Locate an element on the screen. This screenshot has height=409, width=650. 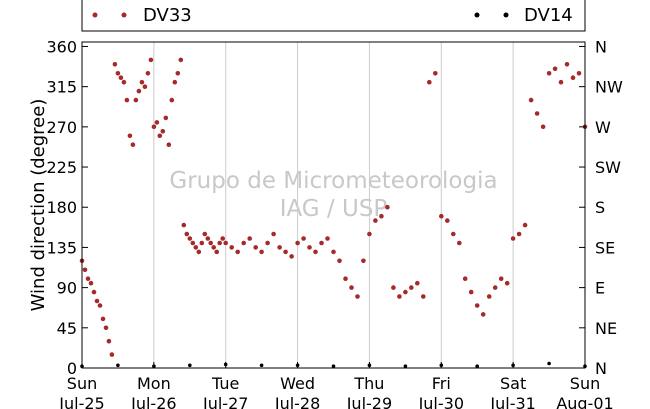
y-tick-label: 315 is located at coordinates (61, 87).